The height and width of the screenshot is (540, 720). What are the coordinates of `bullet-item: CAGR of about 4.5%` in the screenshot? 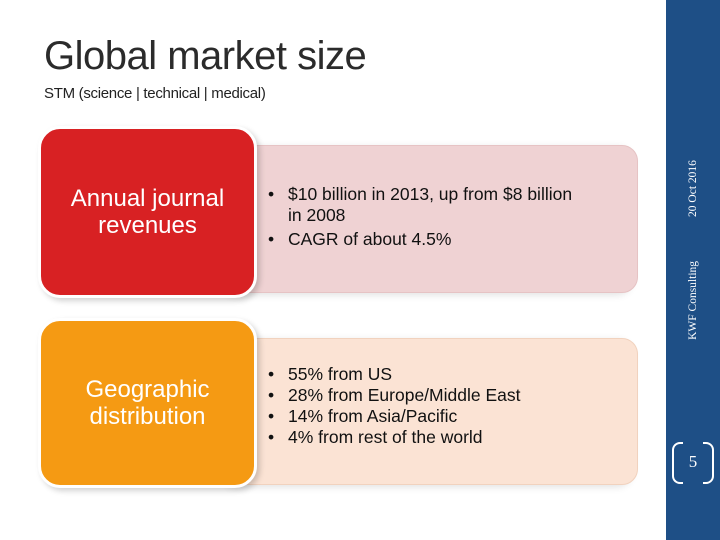 It's located at (428, 239).